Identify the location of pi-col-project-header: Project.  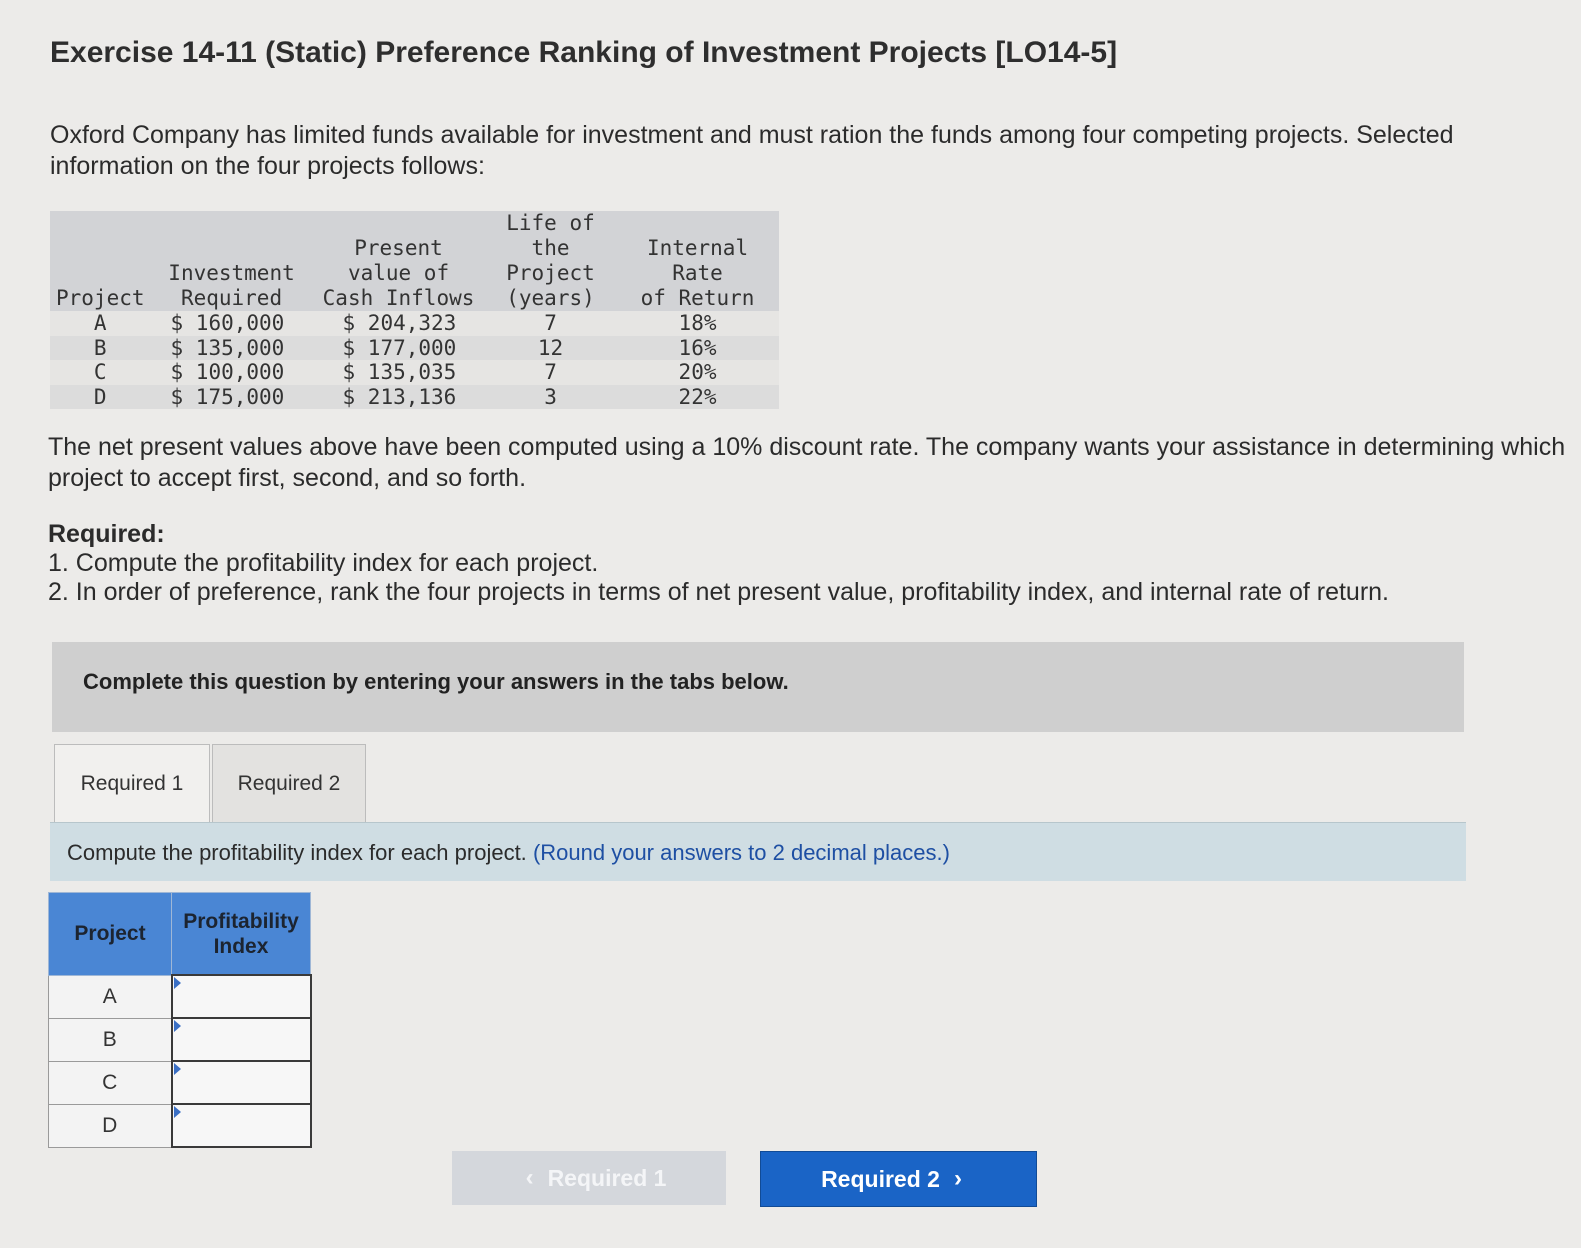
(110, 934).